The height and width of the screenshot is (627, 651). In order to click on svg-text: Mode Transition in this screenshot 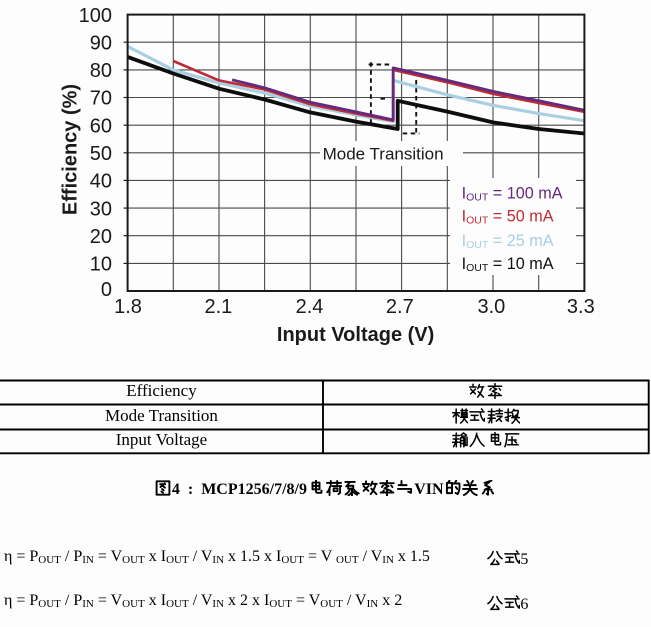, I will do `click(383, 154)`.